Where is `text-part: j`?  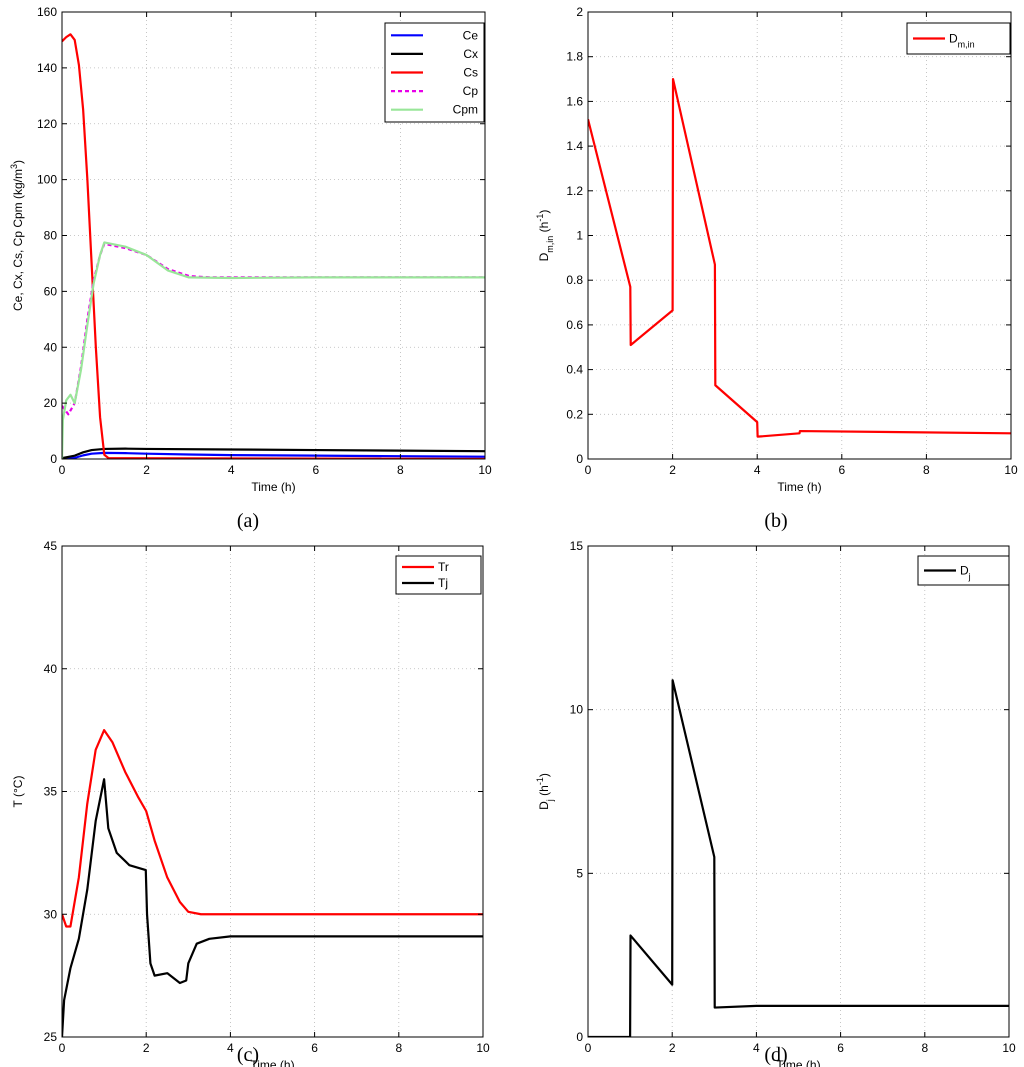
text-part: j is located at coordinates (550, 800).